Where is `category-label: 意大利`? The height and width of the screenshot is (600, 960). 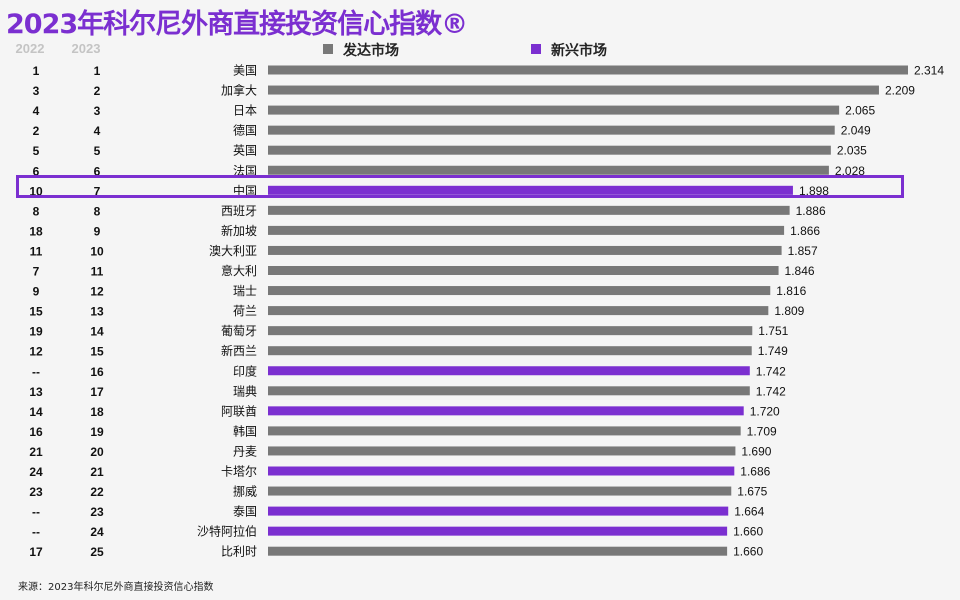
category-label: 意大利 is located at coordinates (239, 270).